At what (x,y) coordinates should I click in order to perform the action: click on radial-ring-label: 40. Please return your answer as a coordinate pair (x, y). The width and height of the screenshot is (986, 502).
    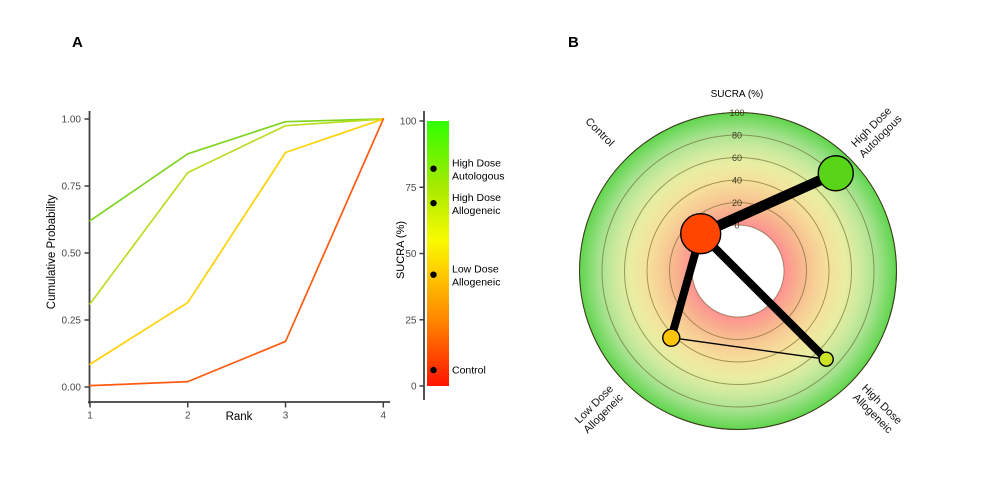
    Looking at the image, I should click on (737, 181).